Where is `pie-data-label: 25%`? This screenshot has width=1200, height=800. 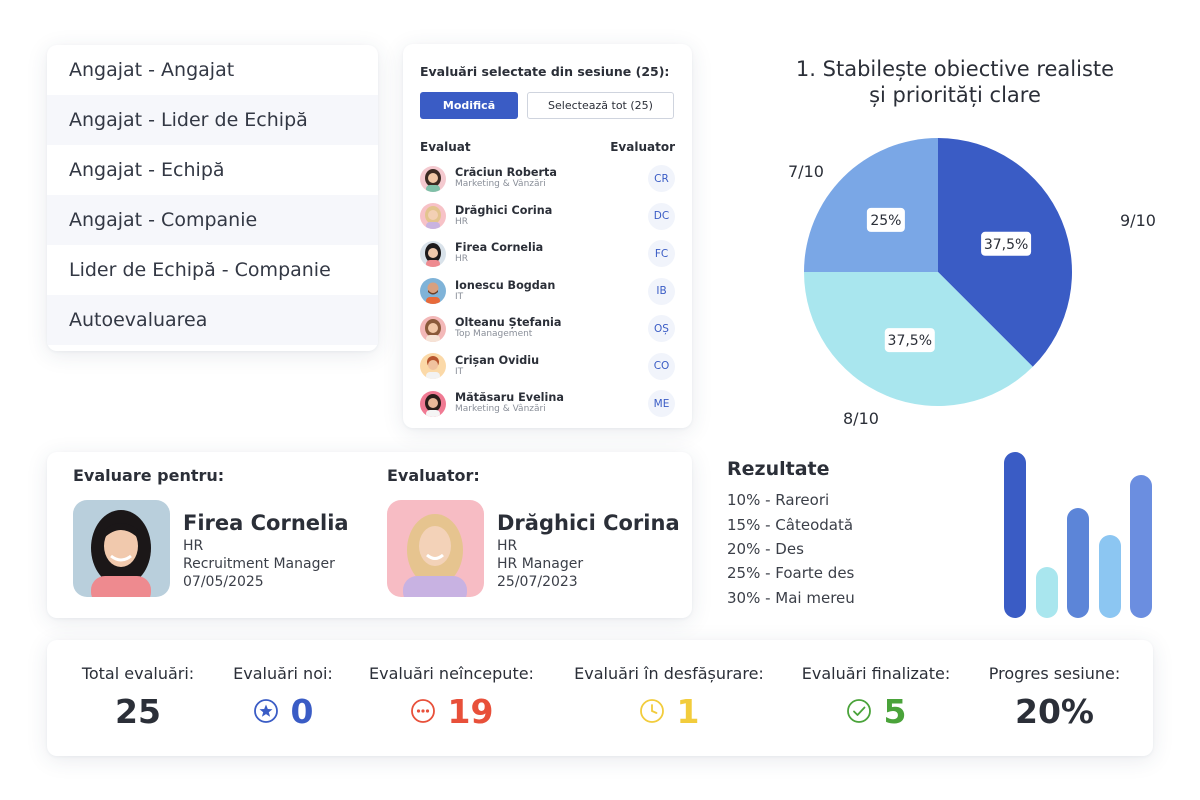 pie-data-label: 25% is located at coordinates (885, 221).